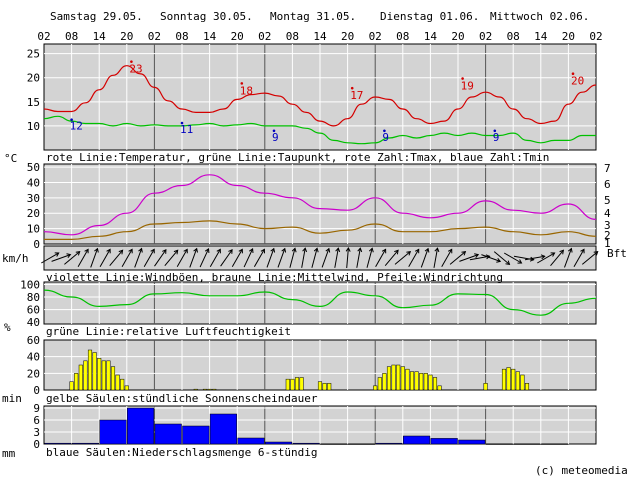 Image resolution: width=631 pixels, height=480 pixels. What do you see at coordinates (539, 16) in the screenshot?
I see `day-label: Mittwoch 02.06.` at bounding box center [539, 16].